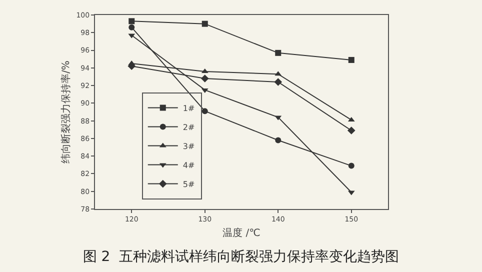 The height and width of the screenshot is (272, 482). What do you see at coordinates (188, 108) in the screenshot?
I see `legend-label: 1#` at bounding box center [188, 108].